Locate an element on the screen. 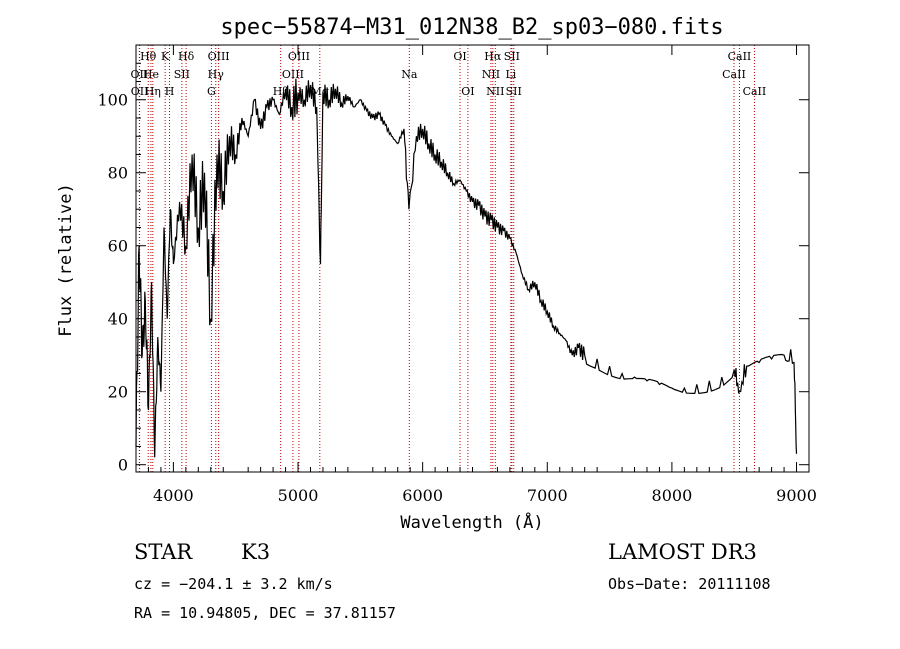  star-subclass: K3 is located at coordinates (256, 552).